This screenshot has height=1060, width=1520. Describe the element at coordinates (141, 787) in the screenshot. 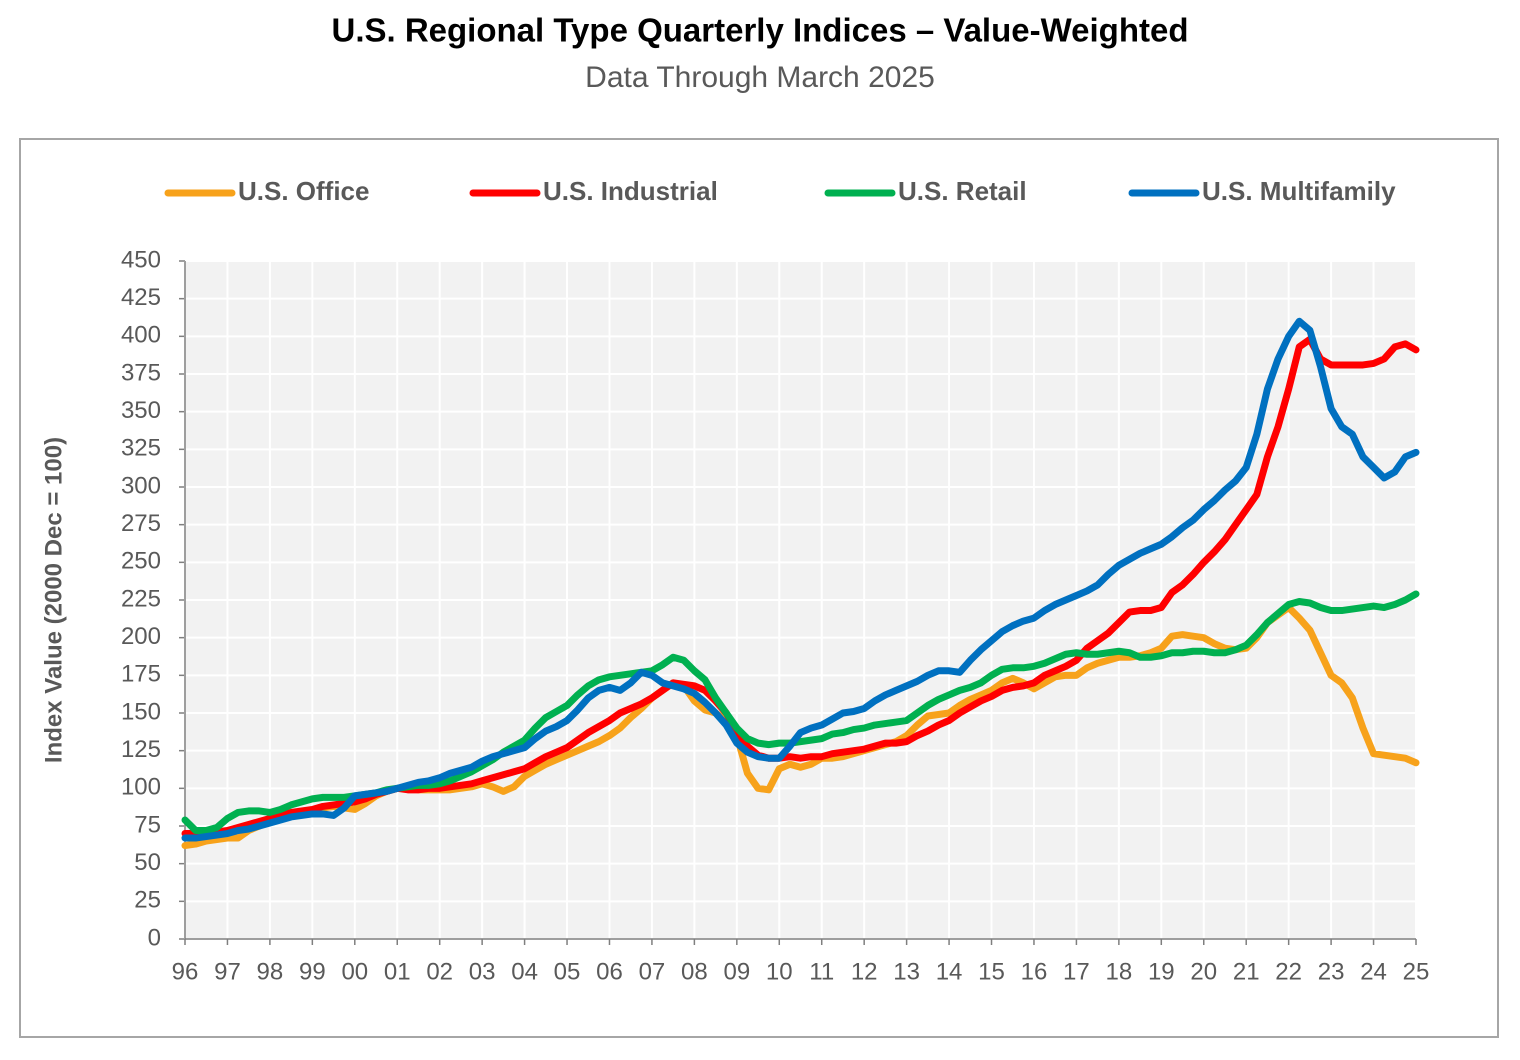

I see `y-tick-label: 100` at that location.